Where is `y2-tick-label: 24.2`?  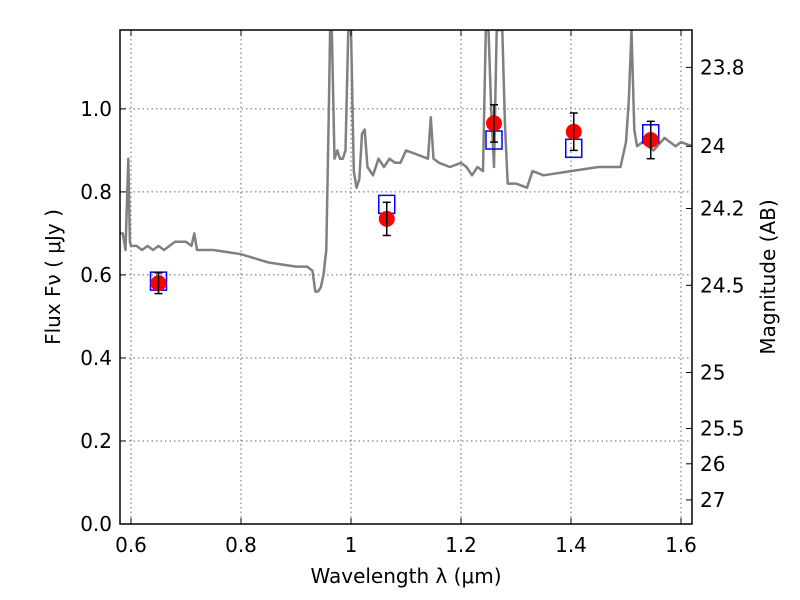
y2-tick-label: 24.2 is located at coordinates (722, 209).